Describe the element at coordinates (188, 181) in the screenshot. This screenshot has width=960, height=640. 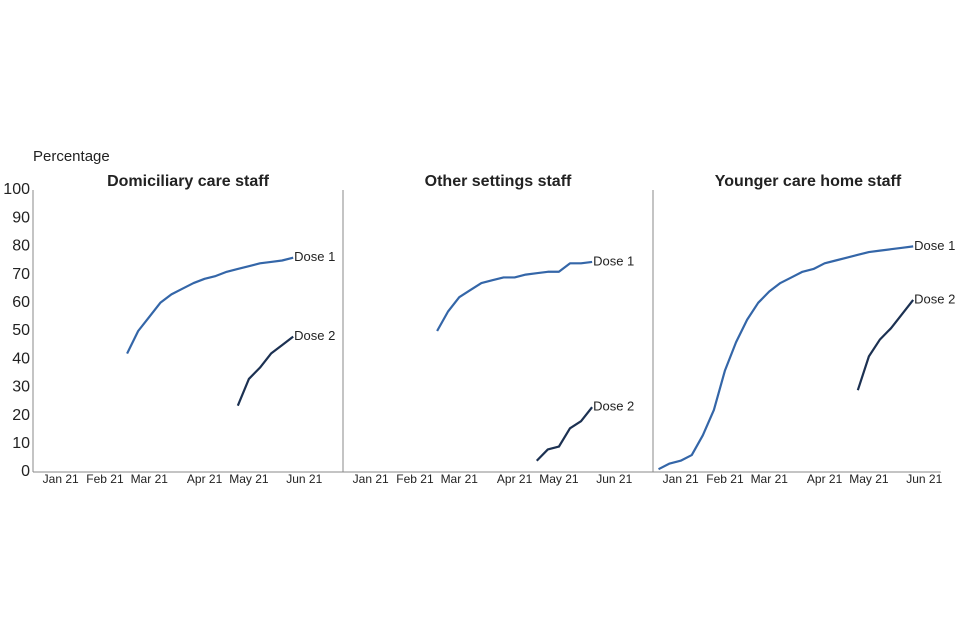
I see `panel-title: Domiciliary care staff` at that location.